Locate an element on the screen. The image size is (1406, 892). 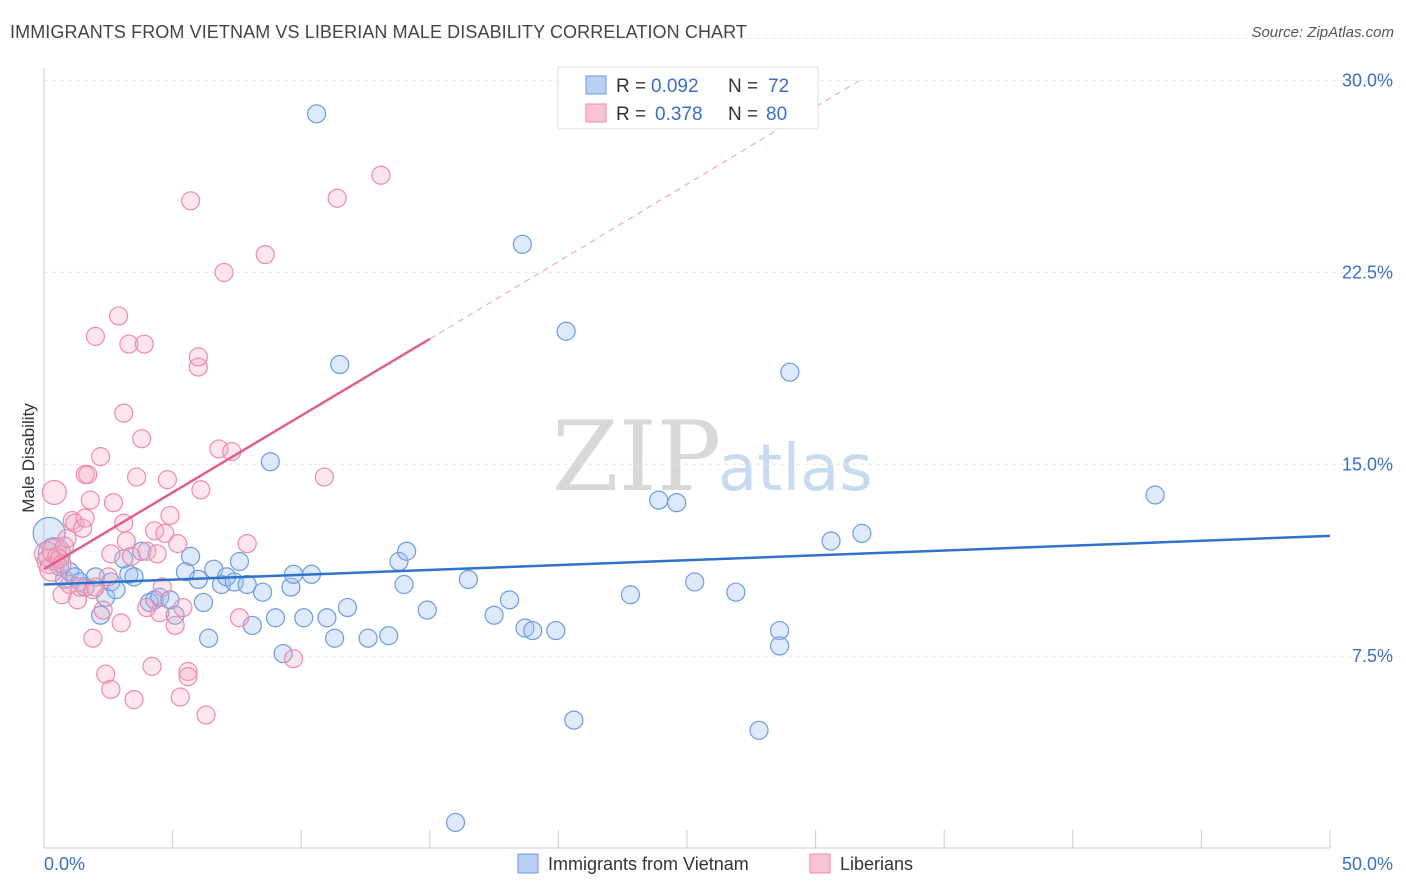
y-tick-label: 22.5% is located at coordinates (1367, 272).